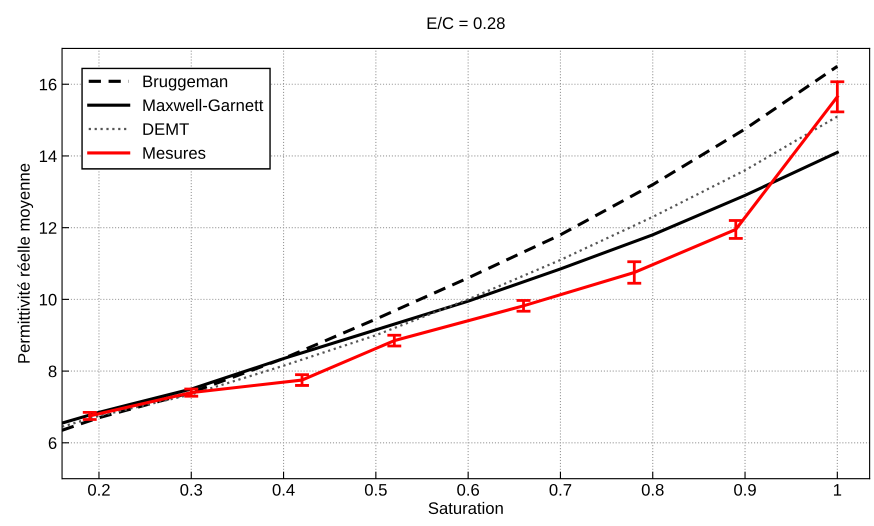 The image size is (874, 526). What do you see at coordinates (375, 490) in the screenshot?
I see `x-tick-label: 0.5` at bounding box center [375, 490].